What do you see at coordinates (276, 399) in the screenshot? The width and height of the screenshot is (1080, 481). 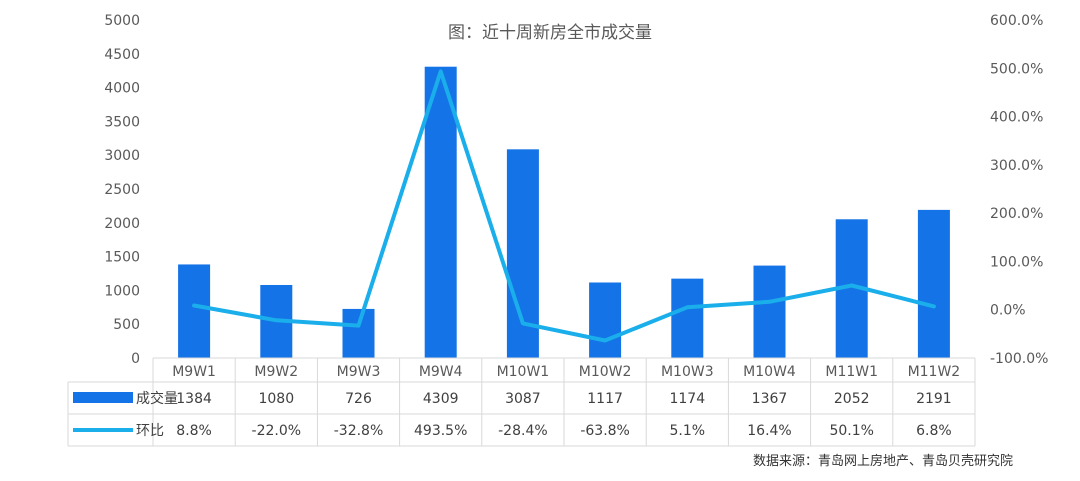 I see `table-value-bars: 1080` at bounding box center [276, 399].